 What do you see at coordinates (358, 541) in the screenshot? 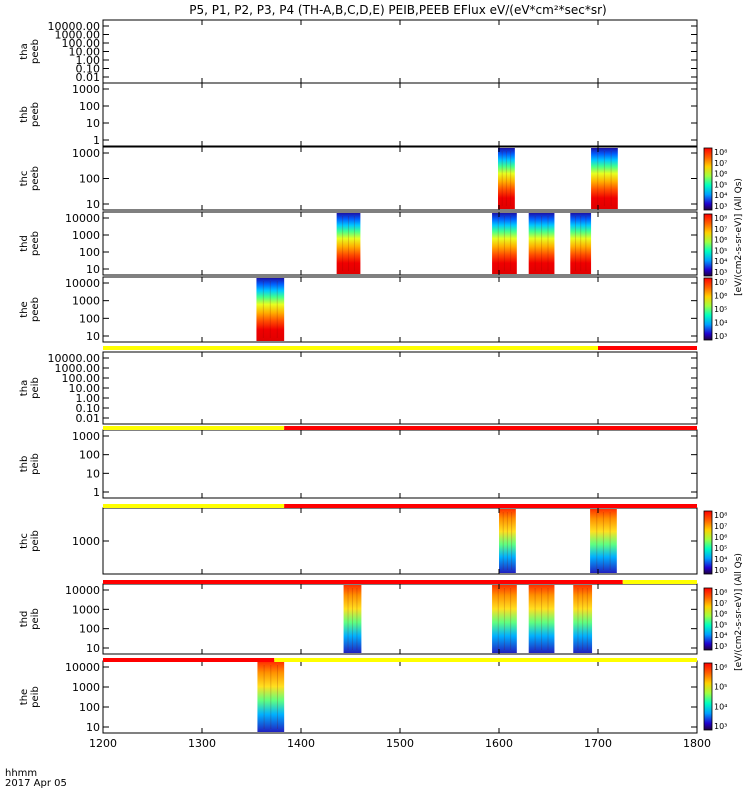
I see `panel-thc-peib: 1000 thc peib` at bounding box center [358, 541].